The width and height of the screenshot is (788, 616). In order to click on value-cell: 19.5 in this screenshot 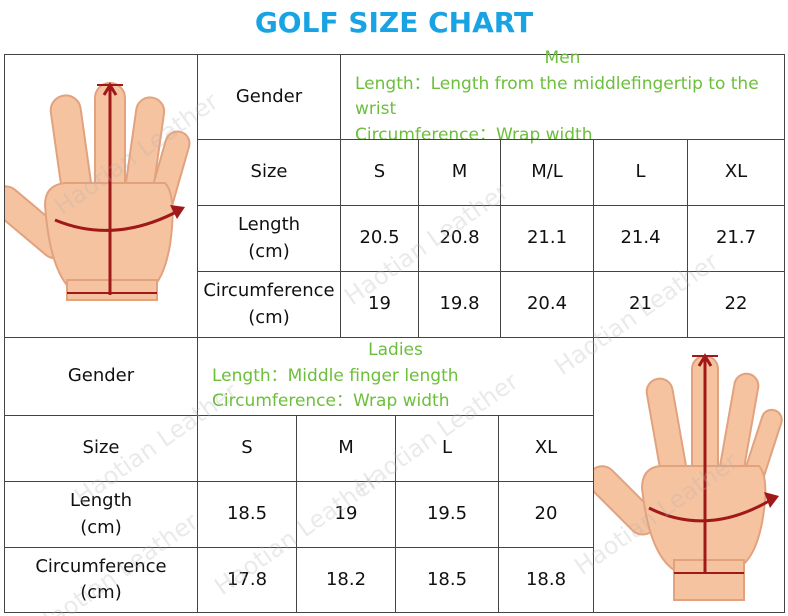, I will do `click(447, 514)`.